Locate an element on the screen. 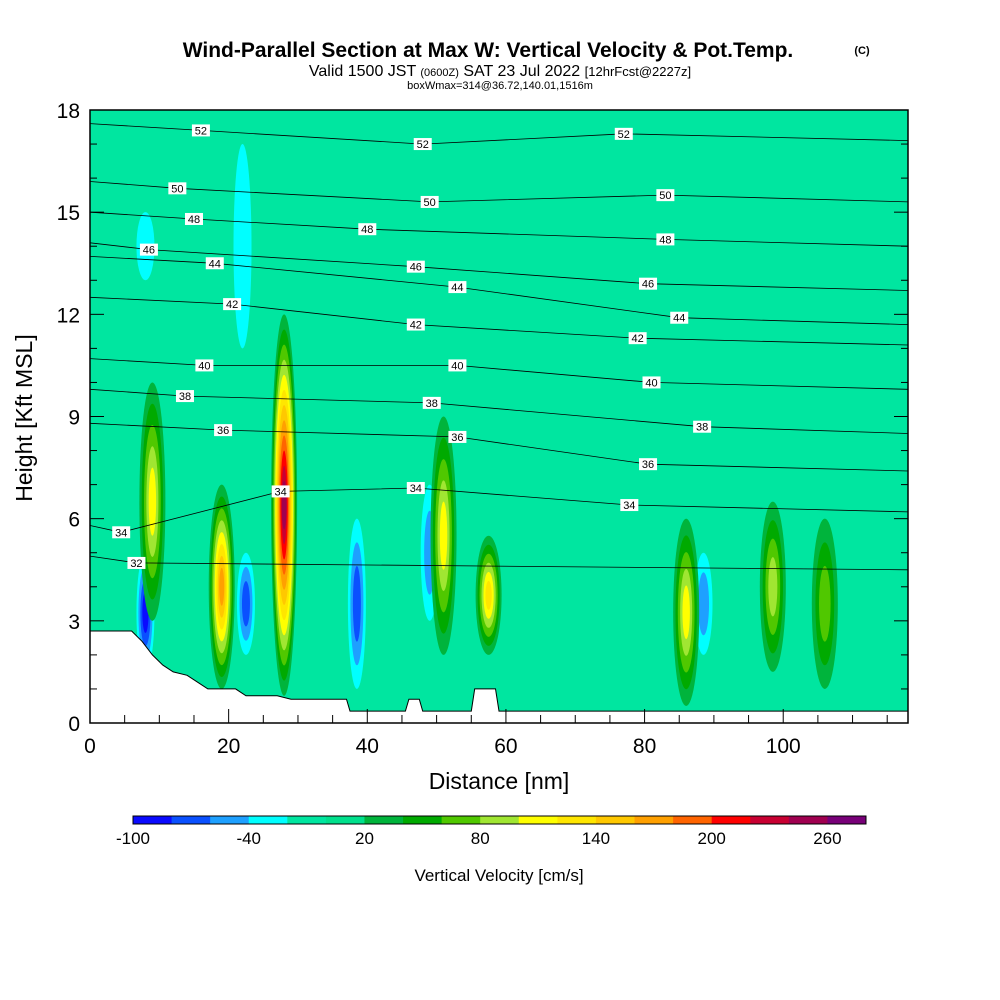 The height and width of the screenshot is (1000, 1000). colorbar-tick-label-6: 260 is located at coordinates (827, 838).